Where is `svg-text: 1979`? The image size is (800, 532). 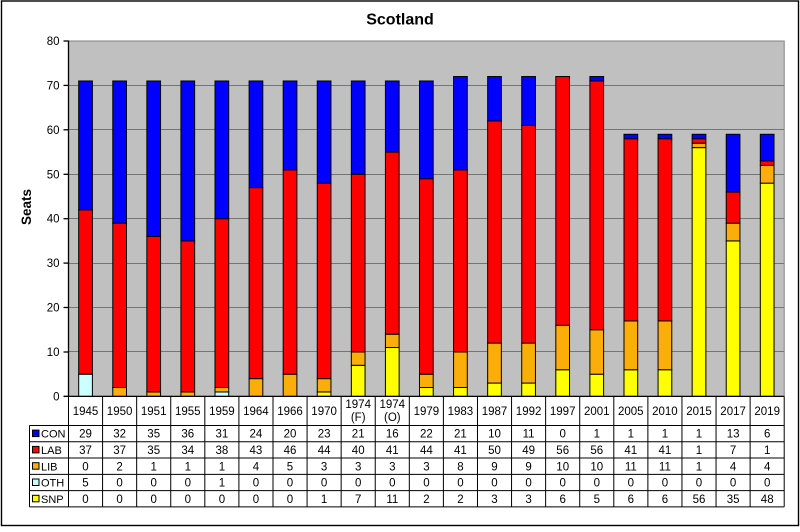 svg-text: 1979 is located at coordinates (427, 412).